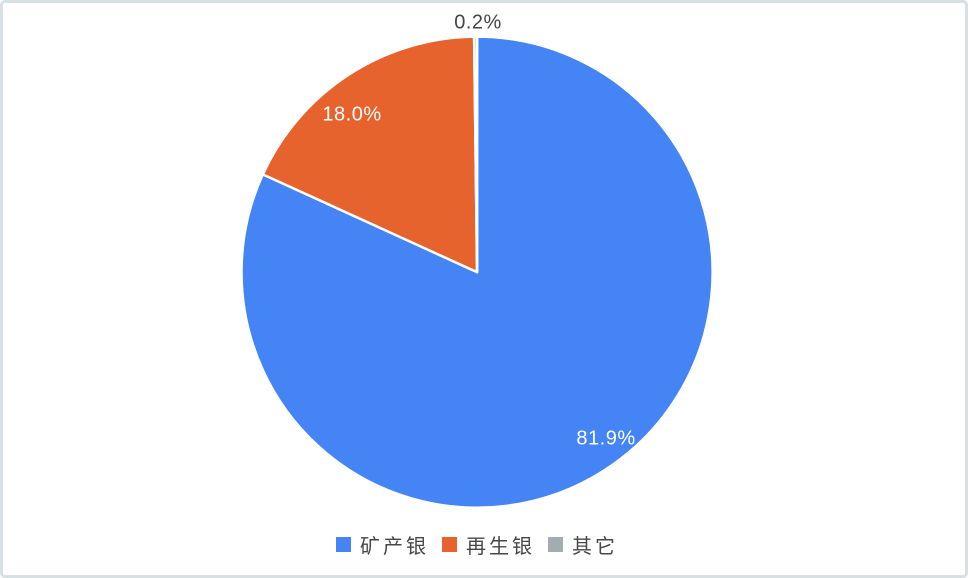 The width and height of the screenshot is (968, 578). I want to click on legend-swatch-other, so click(555, 544).